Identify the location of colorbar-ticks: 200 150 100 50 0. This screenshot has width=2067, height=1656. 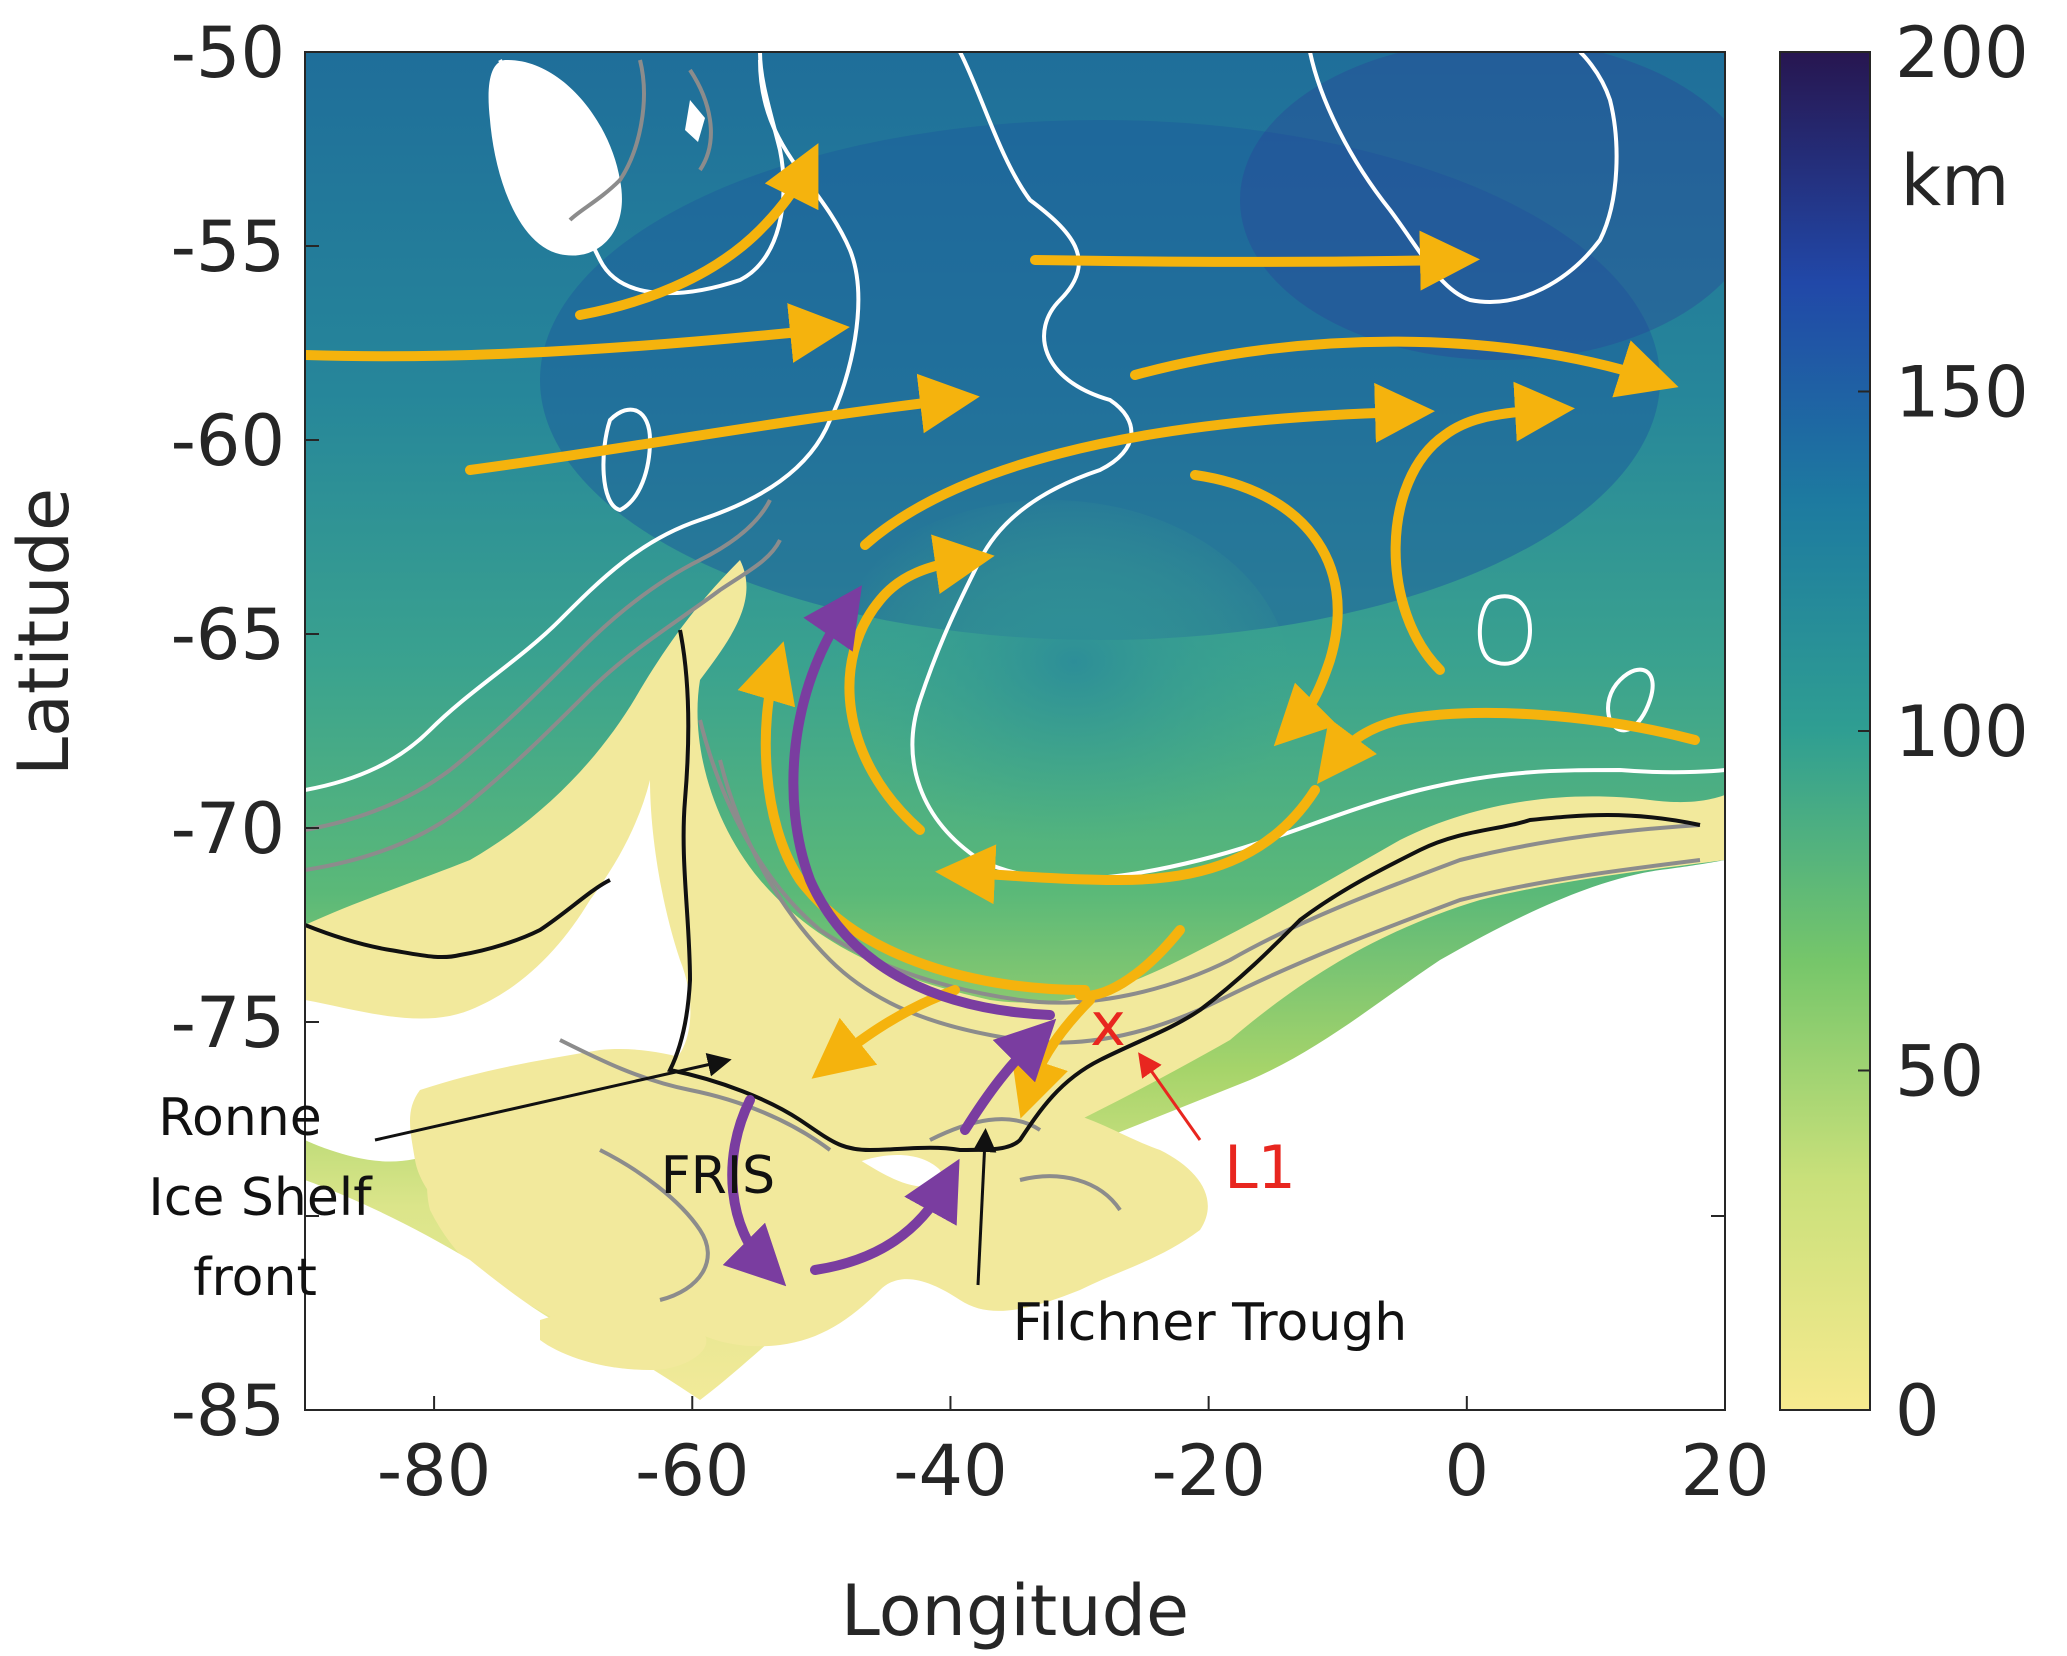
(1943, 732).